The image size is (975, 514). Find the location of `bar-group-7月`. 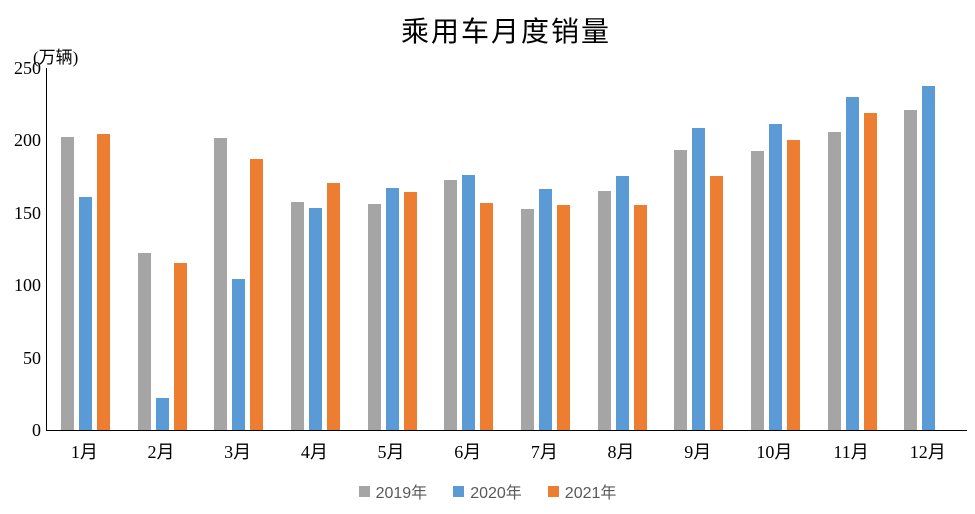

bar-group-7月 is located at coordinates (545, 249).